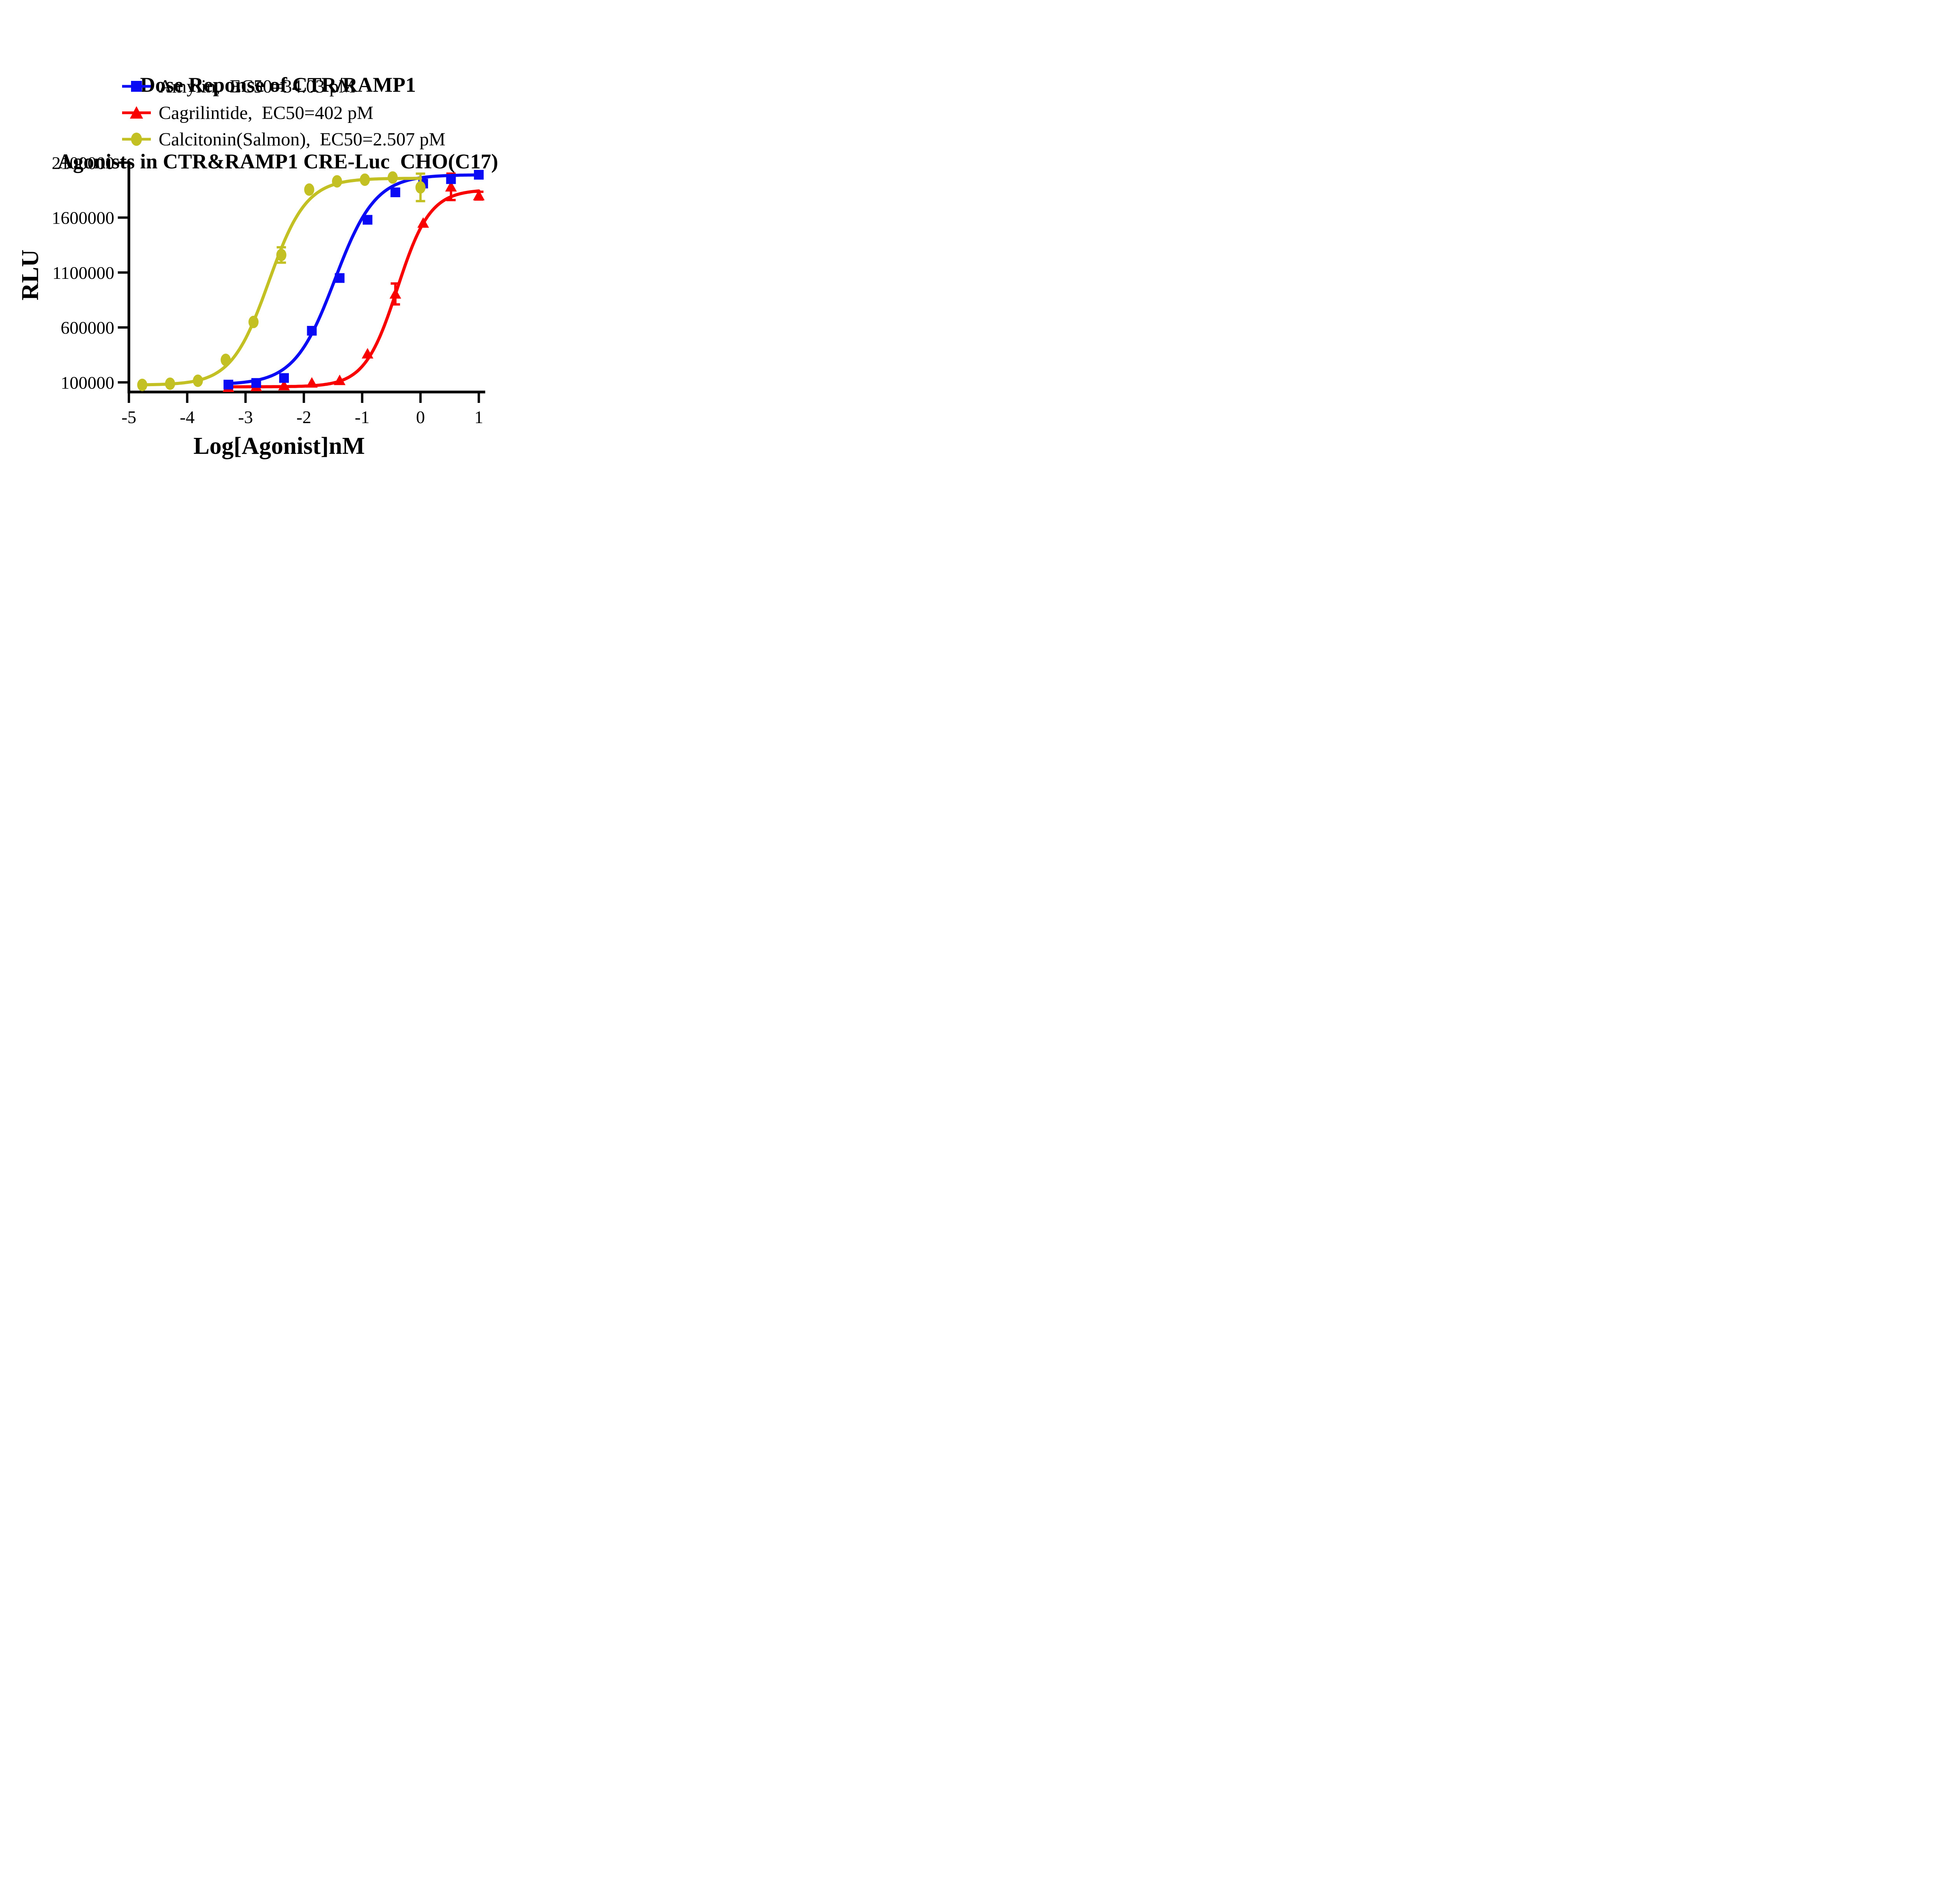 The height and width of the screenshot is (1904, 1944). I want to click on y-tick-label: 100000, so click(87, 383).